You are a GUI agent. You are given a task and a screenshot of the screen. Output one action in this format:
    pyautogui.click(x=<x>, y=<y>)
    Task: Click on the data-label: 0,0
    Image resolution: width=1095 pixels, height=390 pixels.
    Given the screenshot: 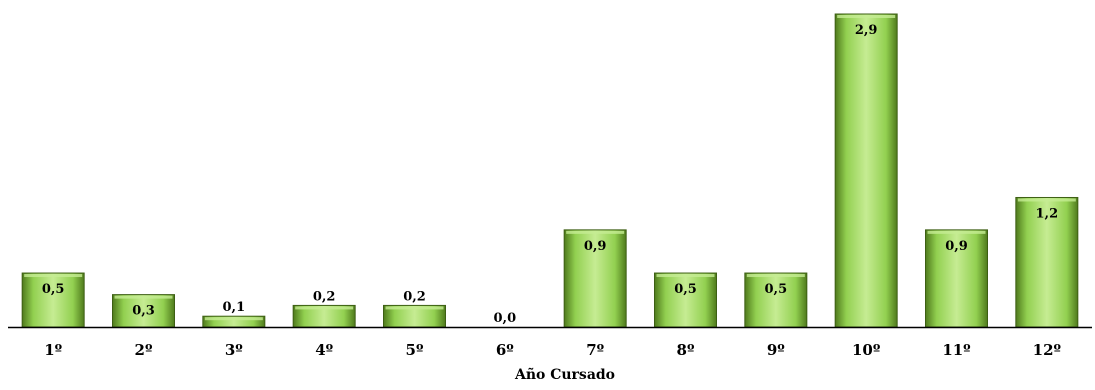 What is the action you would take?
    pyautogui.click(x=505, y=318)
    